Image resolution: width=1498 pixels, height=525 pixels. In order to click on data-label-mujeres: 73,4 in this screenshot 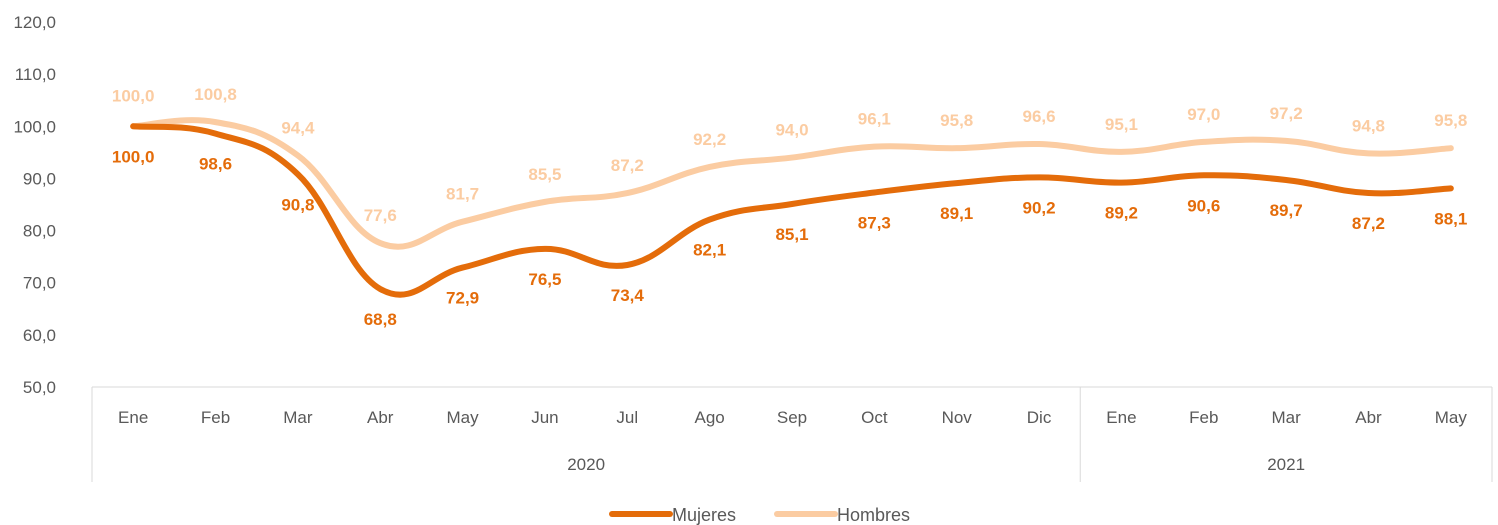, I will do `click(628, 295)`.